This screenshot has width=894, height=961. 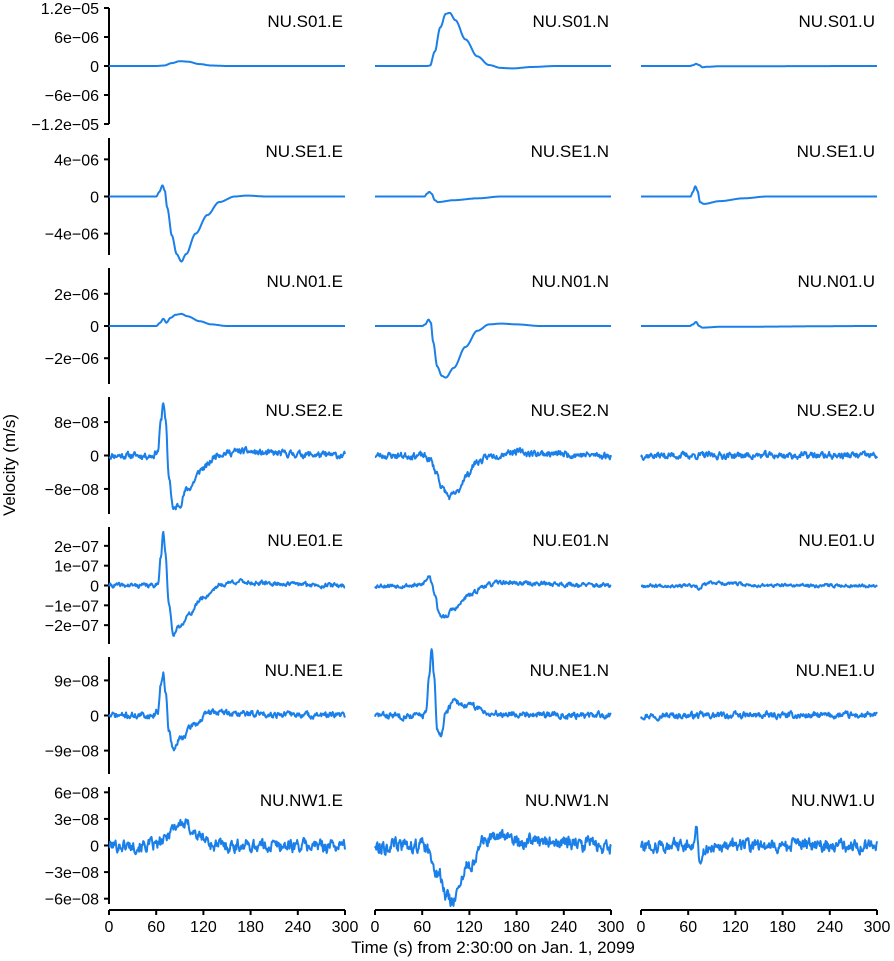 What do you see at coordinates (76, 681) in the screenshot?
I see `y-tick-label-row-6-0: 9e−08` at bounding box center [76, 681].